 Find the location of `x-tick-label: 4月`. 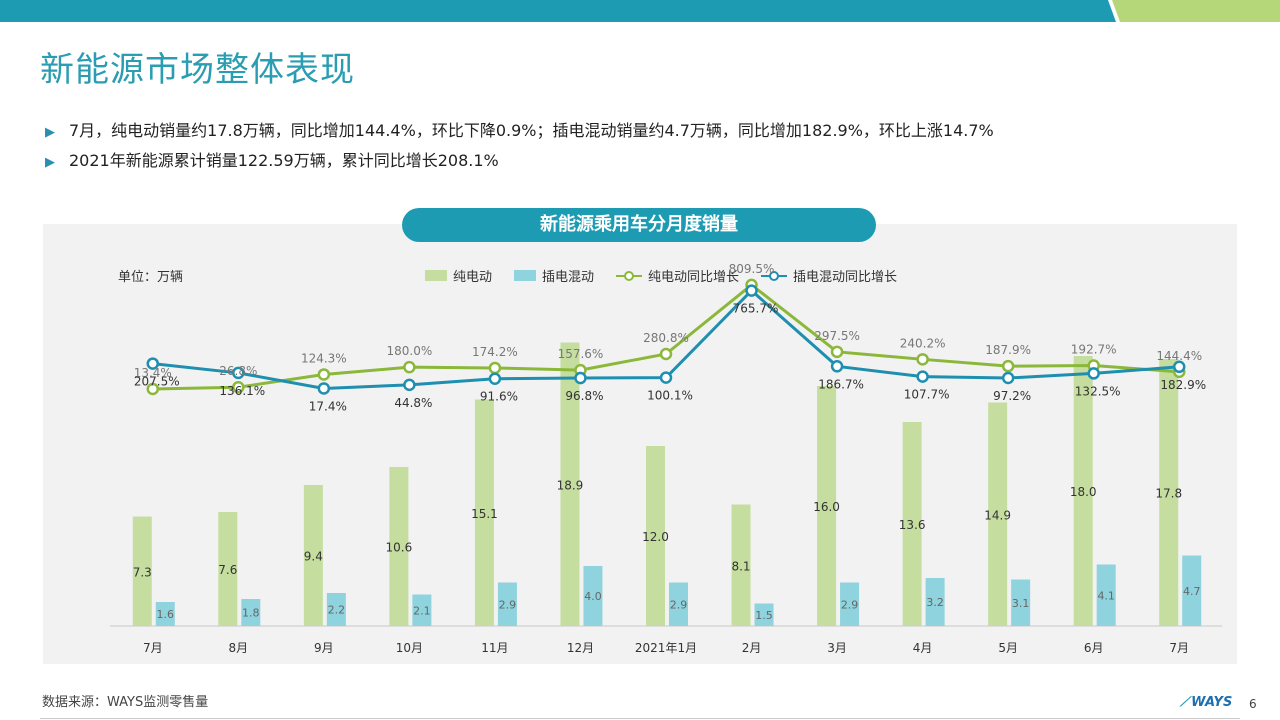

x-tick-label: 4月 is located at coordinates (923, 648).